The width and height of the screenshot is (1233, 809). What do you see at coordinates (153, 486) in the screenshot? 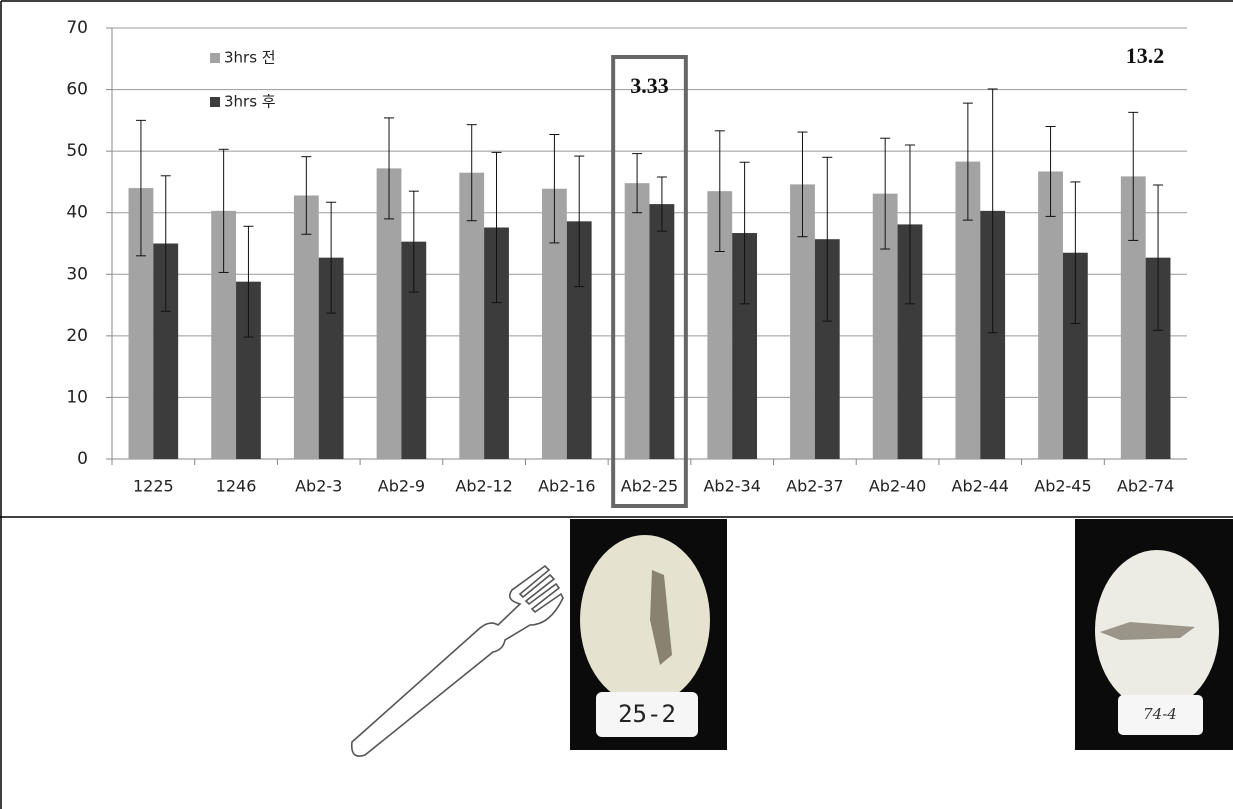
I see `x-tick-label: 1225` at bounding box center [153, 486].